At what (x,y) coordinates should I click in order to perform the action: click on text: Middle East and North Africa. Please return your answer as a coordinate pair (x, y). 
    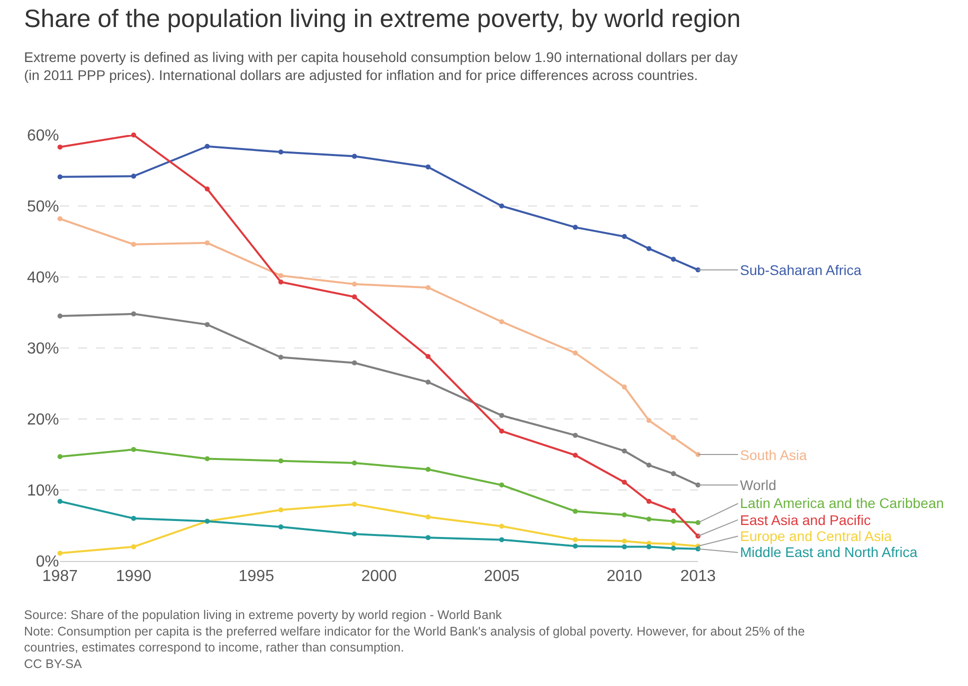
    Looking at the image, I should click on (829, 552).